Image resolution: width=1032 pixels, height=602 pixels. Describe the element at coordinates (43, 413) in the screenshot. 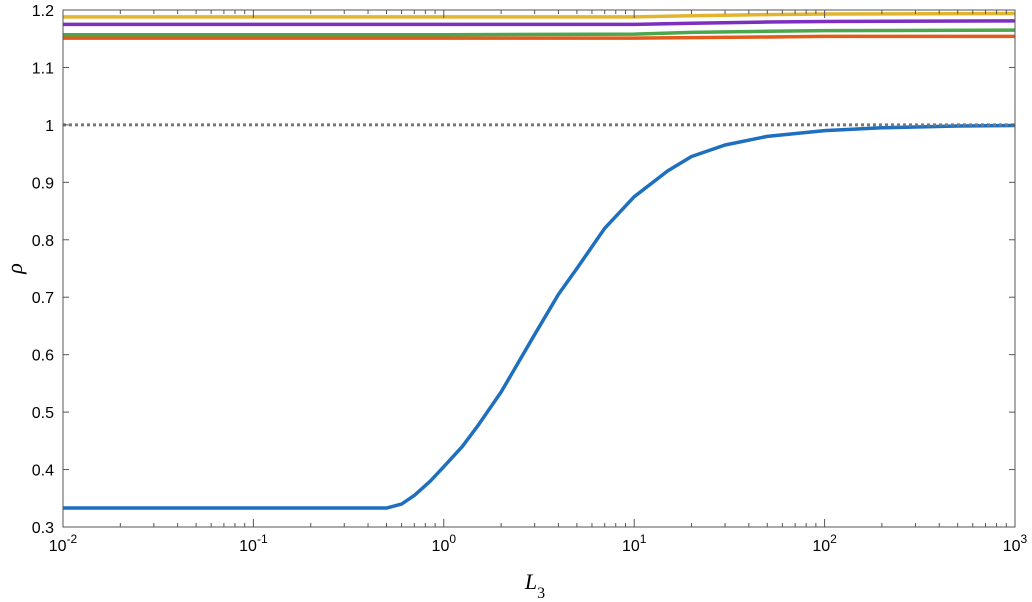

I see `y-tick-label-2: 0.5` at that location.